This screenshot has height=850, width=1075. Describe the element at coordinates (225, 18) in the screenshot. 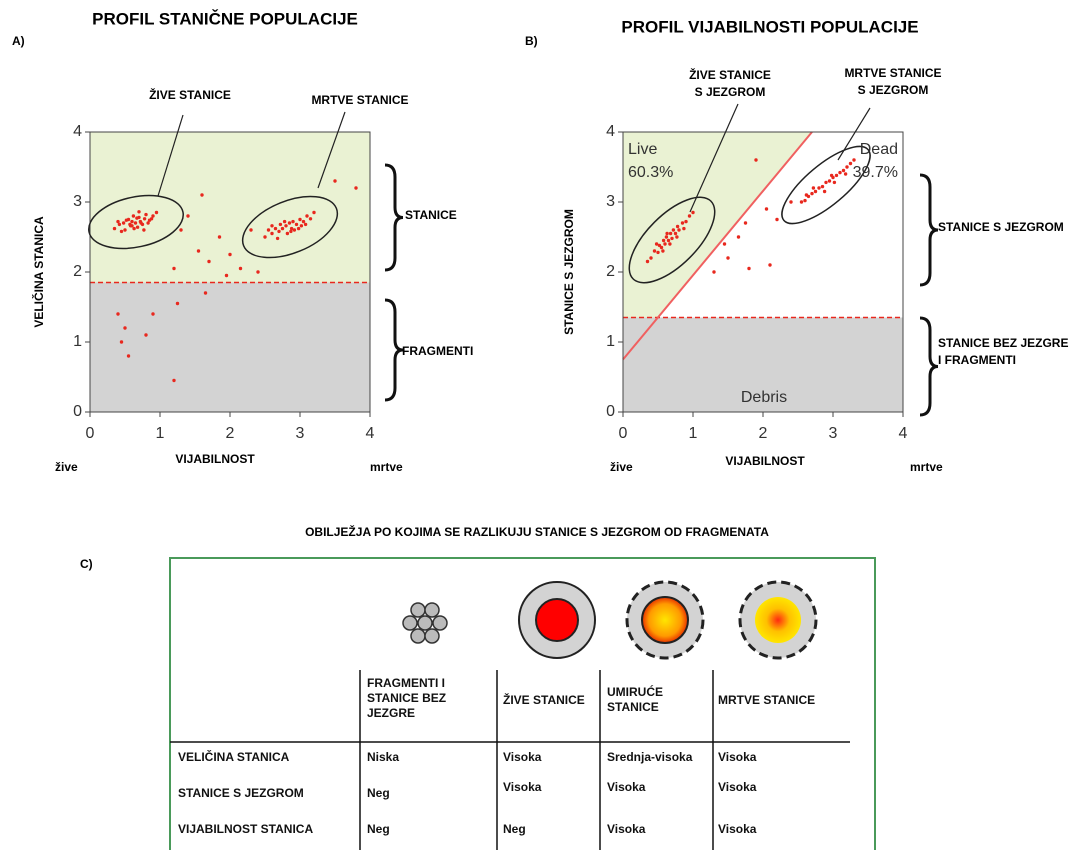

I see `chart-title: PROFIL STANIČNE POPULACIJE` at that location.